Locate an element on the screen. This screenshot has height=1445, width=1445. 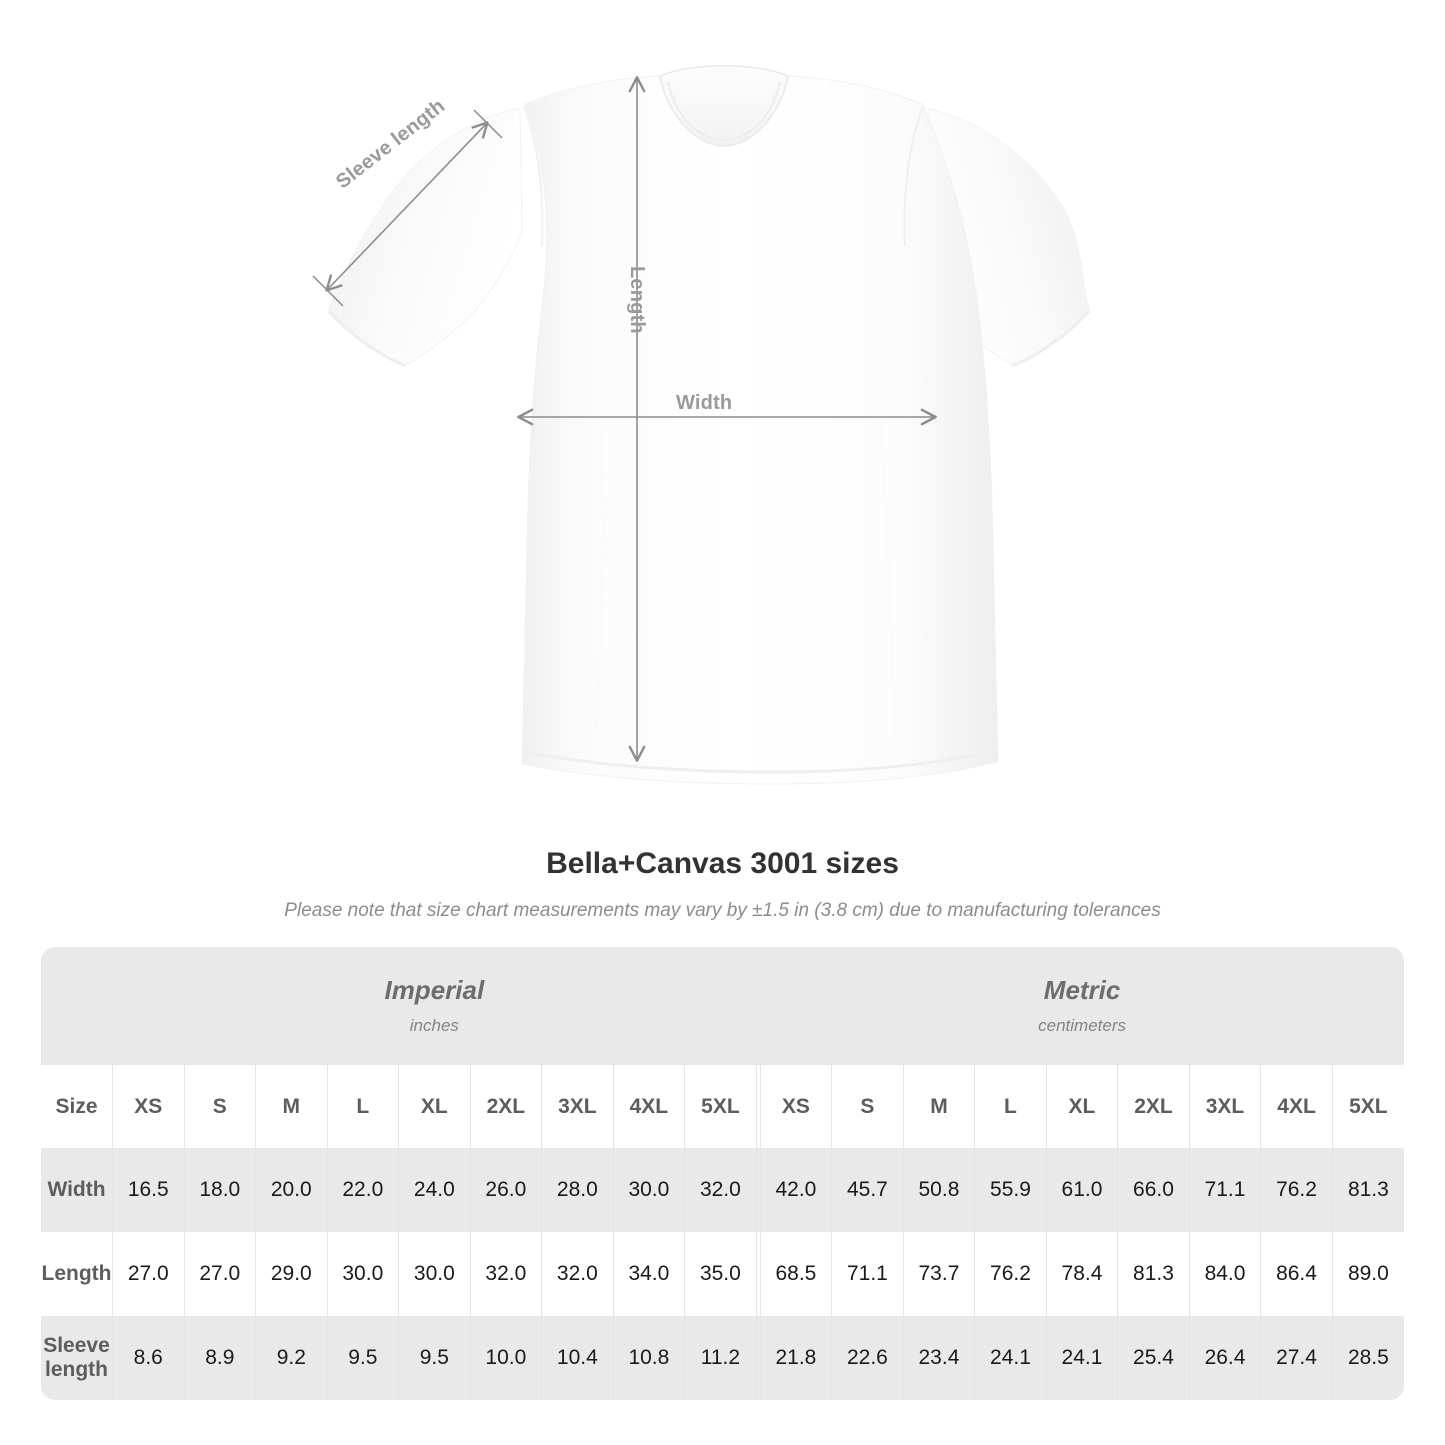
size-header-imperial-l: L is located at coordinates (362, 1106).